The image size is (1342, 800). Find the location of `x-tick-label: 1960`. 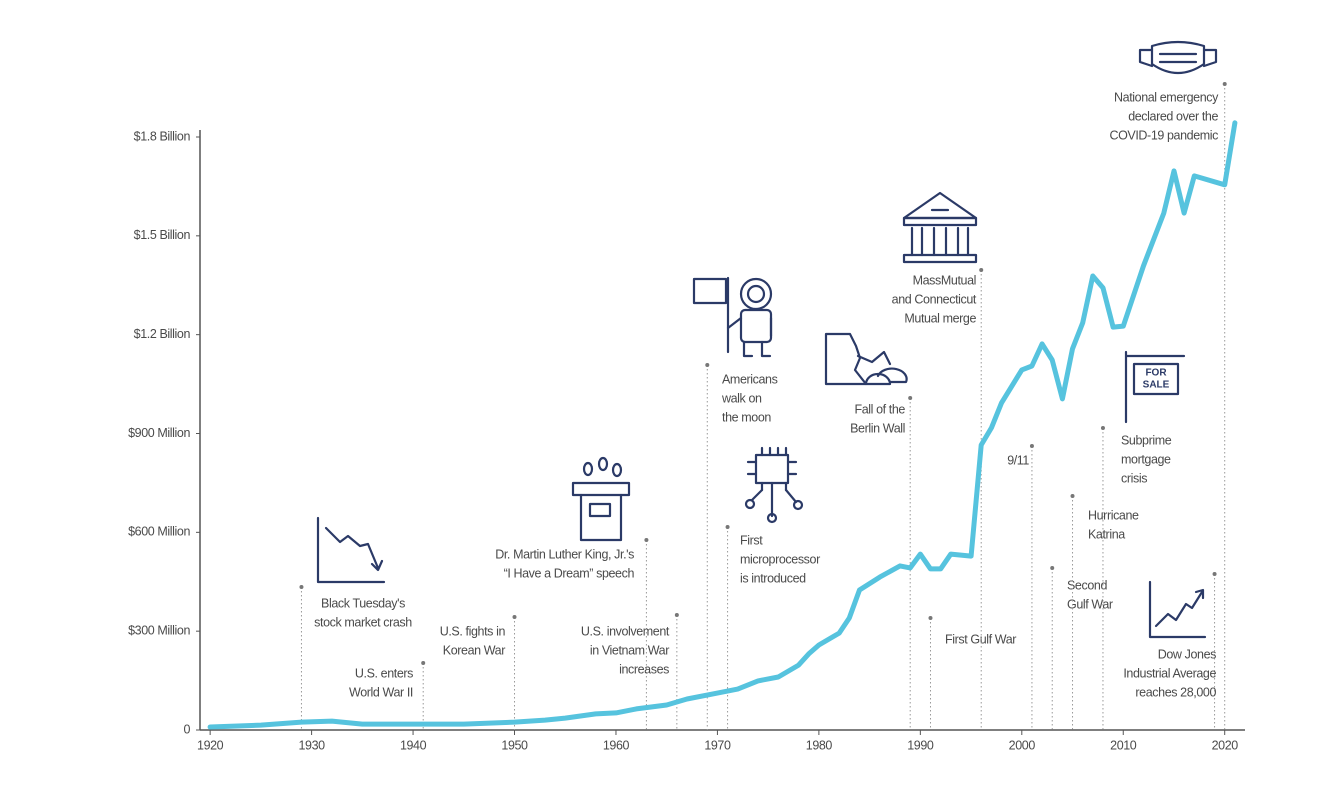

x-tick-label: 1960 is located at coordinates (616, 745).